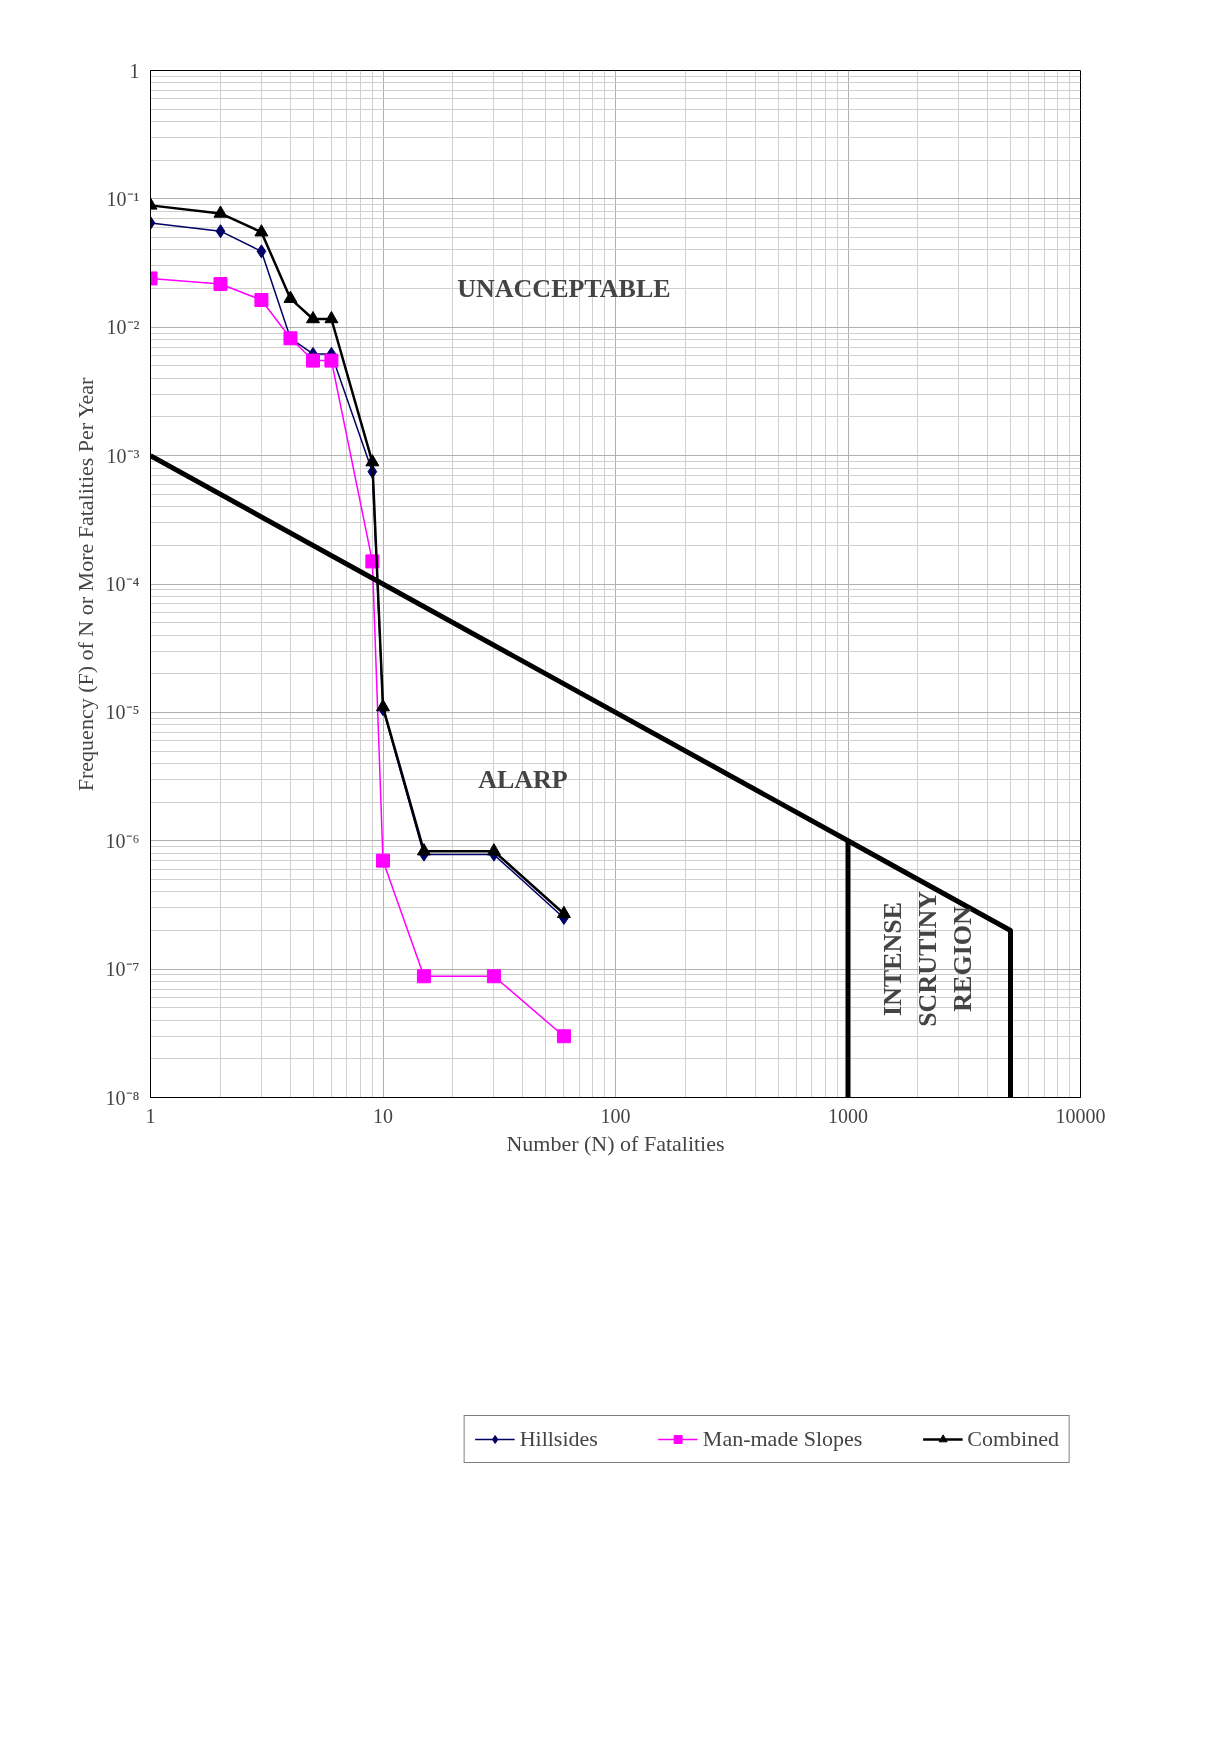 Image resolution: width=1220 pixels, height=1742 pixels. I want to click on y-axis-title: Frequency (F) of N or More Fatalities Per Year, so click(85, 584).